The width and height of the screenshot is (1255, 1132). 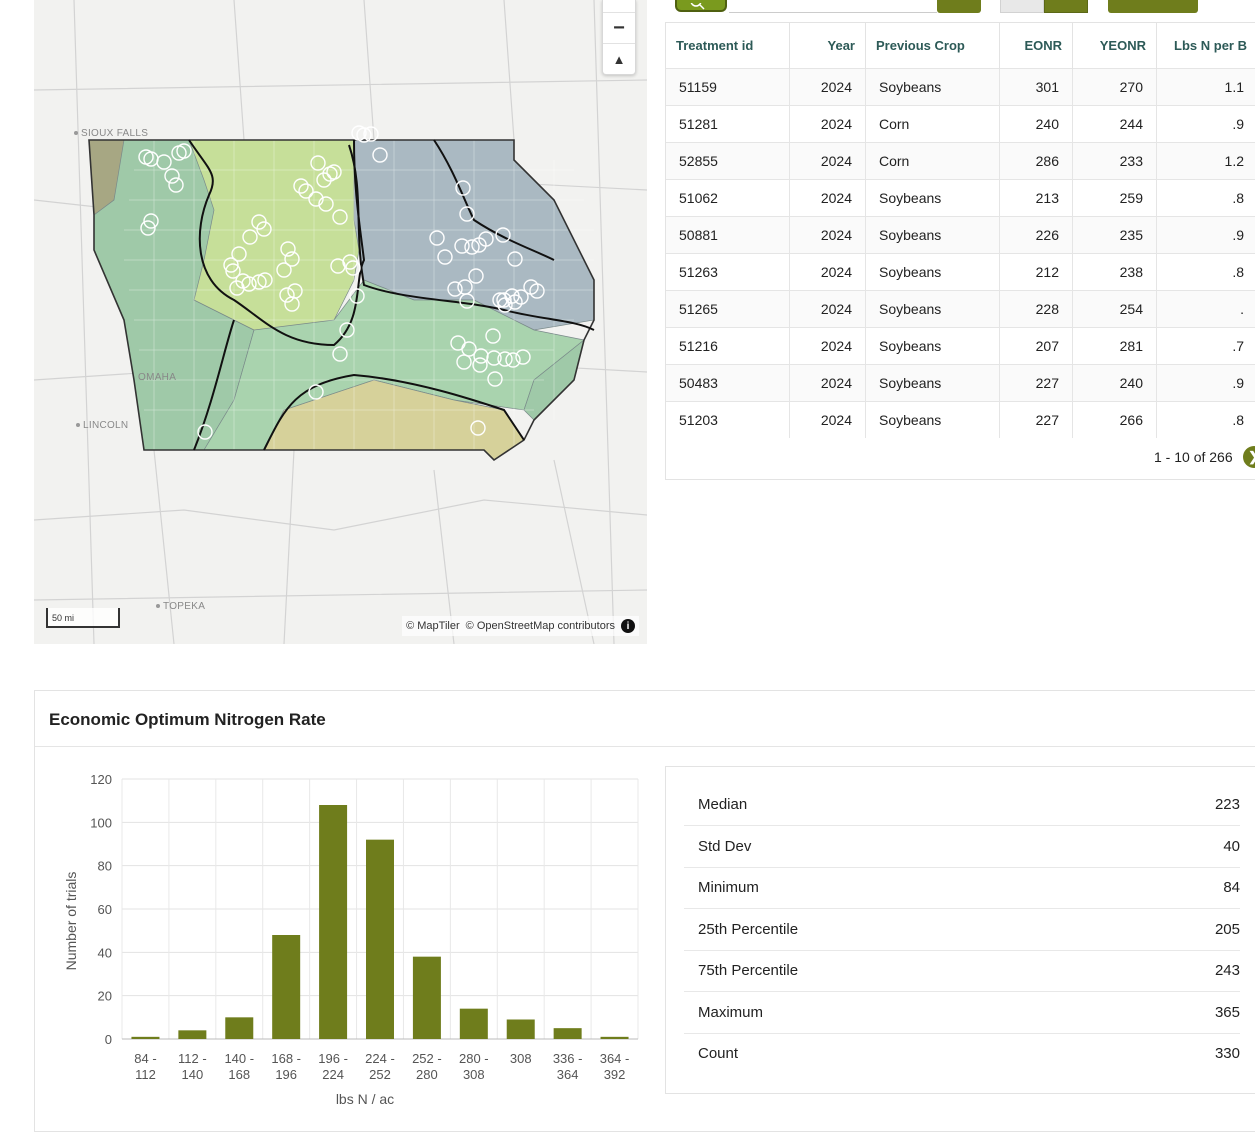 I want to click on cell-lbs-n-per-bu: .9, so click(x=1206, y=235).